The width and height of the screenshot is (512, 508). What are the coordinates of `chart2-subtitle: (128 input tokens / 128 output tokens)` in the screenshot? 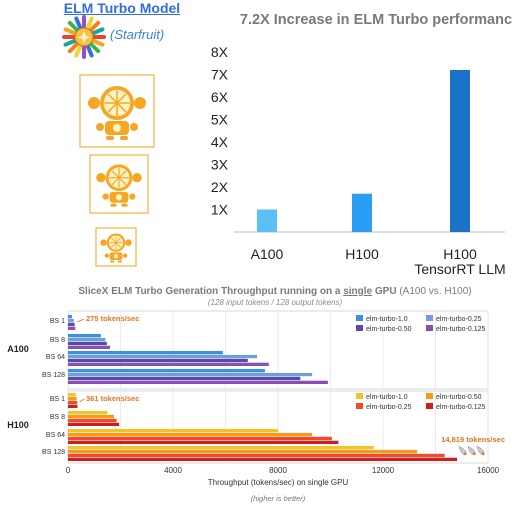 It's located at (275, 302).